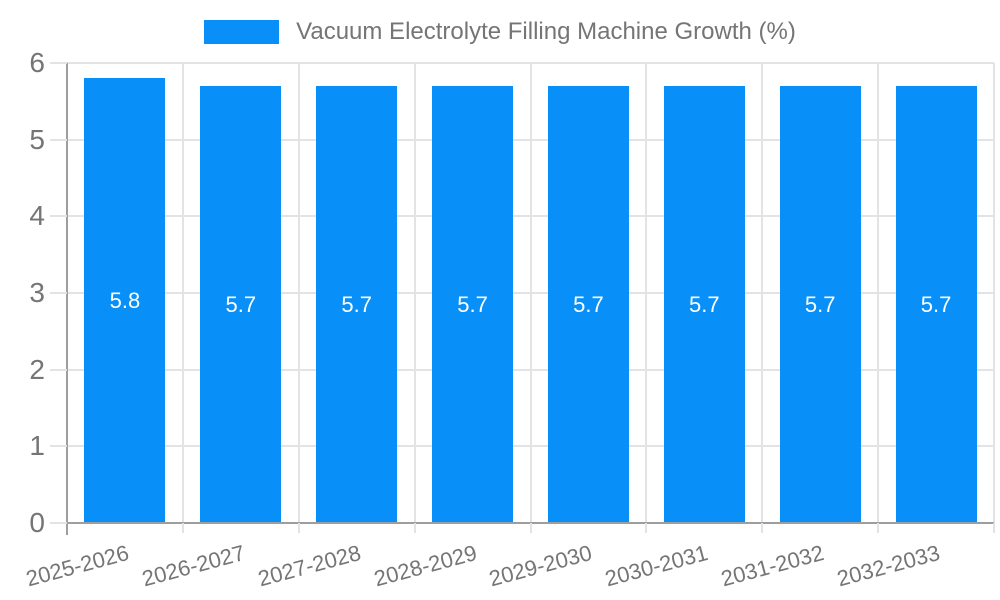  What do you see at coordinates (37, 369) in the screenshot?
I see `y-tick-label: 2` at bounding box center [37, 369].